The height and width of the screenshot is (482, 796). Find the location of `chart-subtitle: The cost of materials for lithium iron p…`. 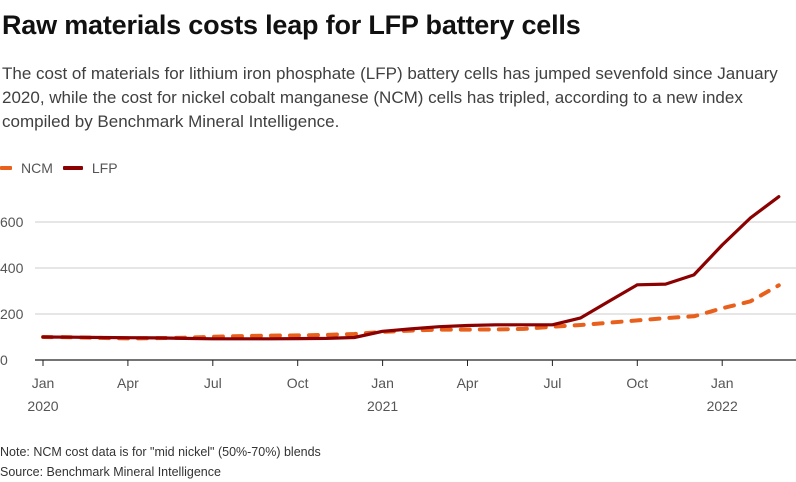

chart-subtitle: The cost of materials for lithium iron p… is located at coordinates (390, 97).